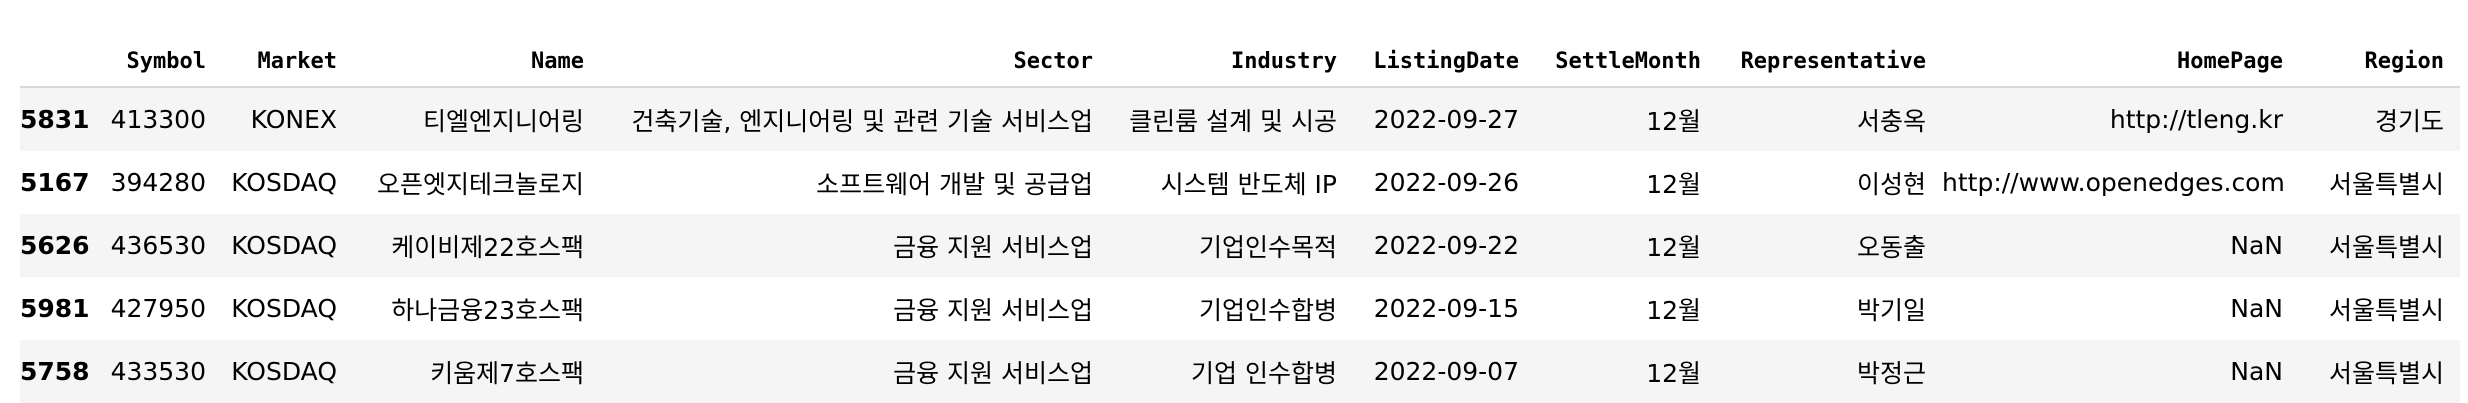 The image size is (2468, 403). I want to click on column-header-symbol: Symbol, so click(161, 52).